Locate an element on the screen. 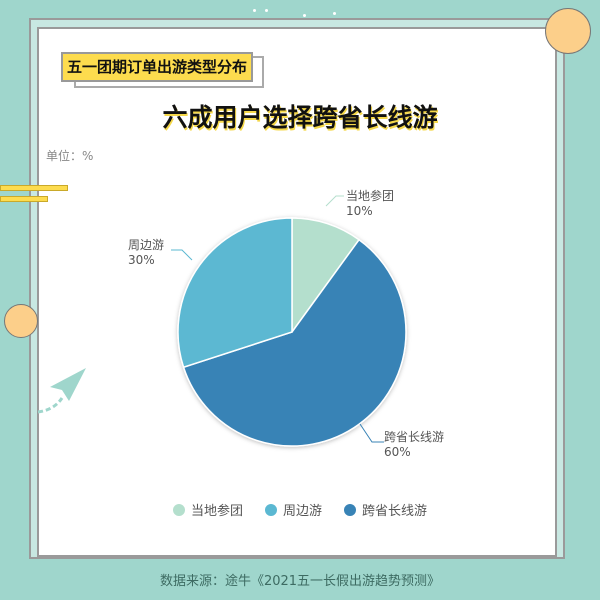 The height and width of the screenshot is (600, 600). leader-line-nearby is located at coordinates (182, 255).